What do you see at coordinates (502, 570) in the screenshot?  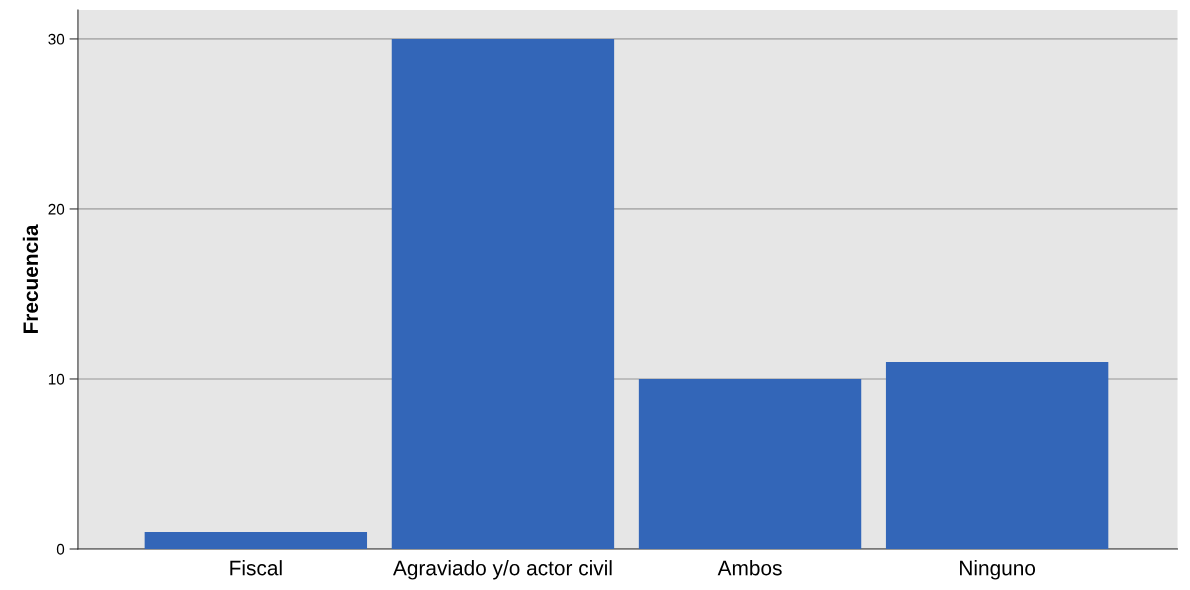 I see `x-tick-label: Agraviado y/o actor civil` at bounding box center [502, 570].